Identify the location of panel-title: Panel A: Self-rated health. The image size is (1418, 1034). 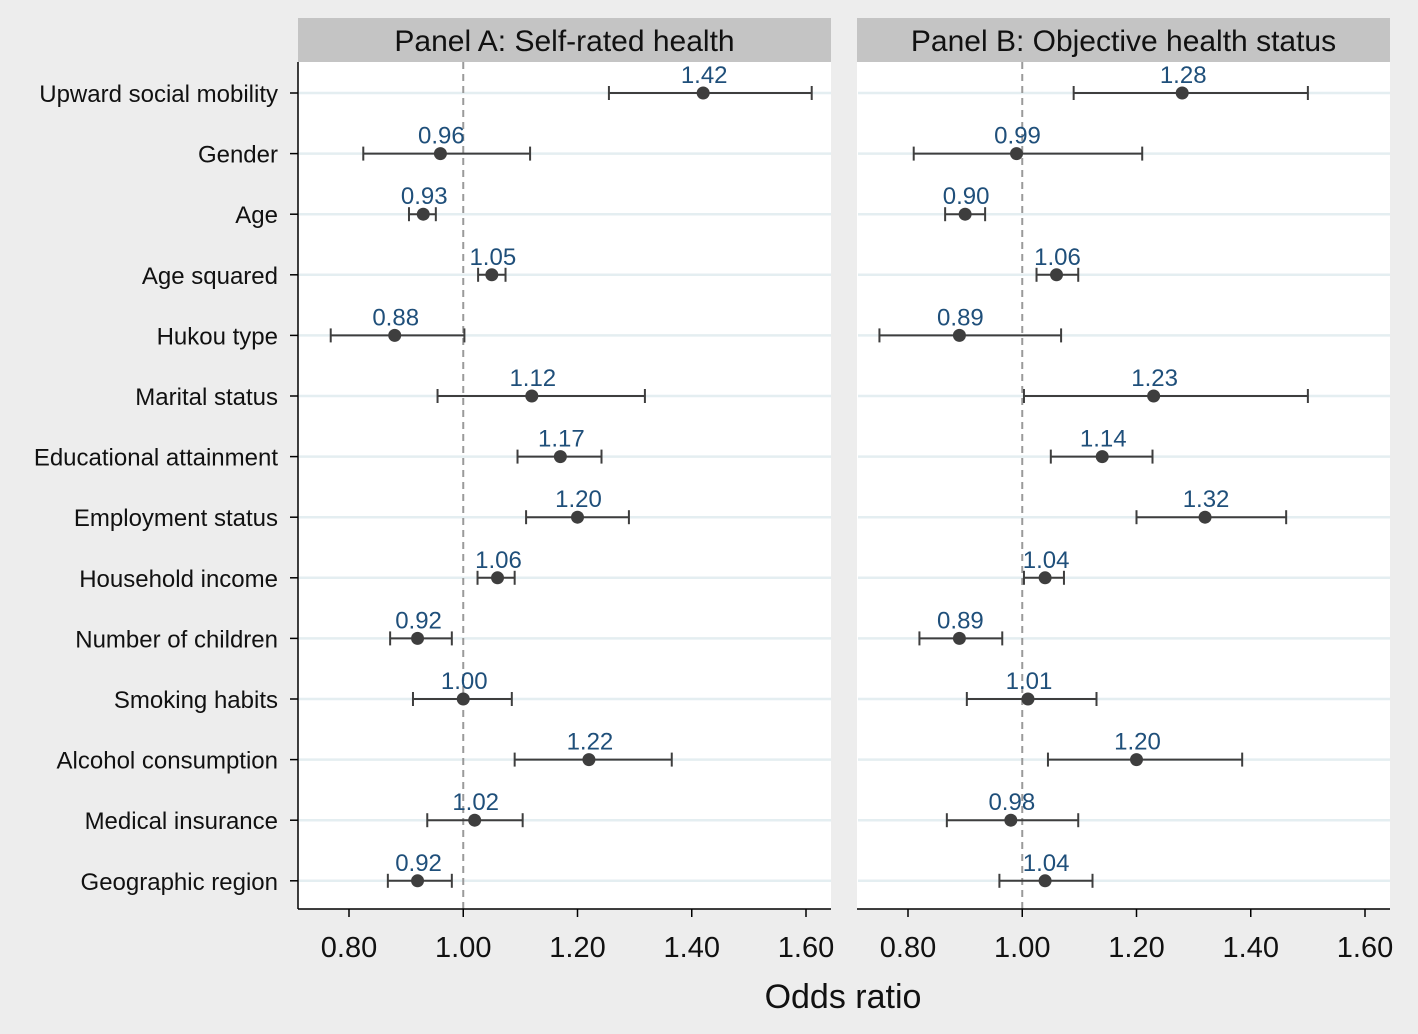
(564, 41).